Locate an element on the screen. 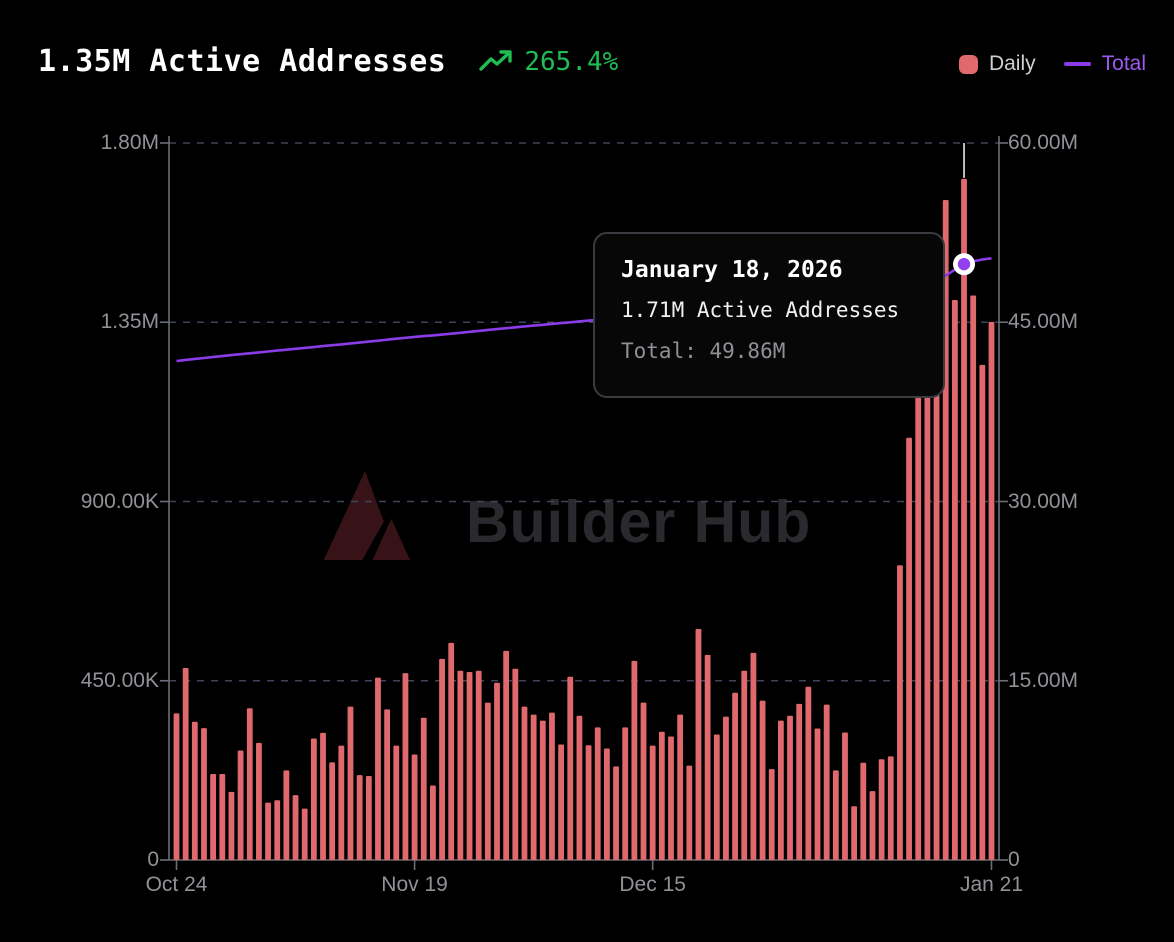 This screenshot has height=942, width=1174. legend-item-daily: Daily is located at coordinates (997, 64).